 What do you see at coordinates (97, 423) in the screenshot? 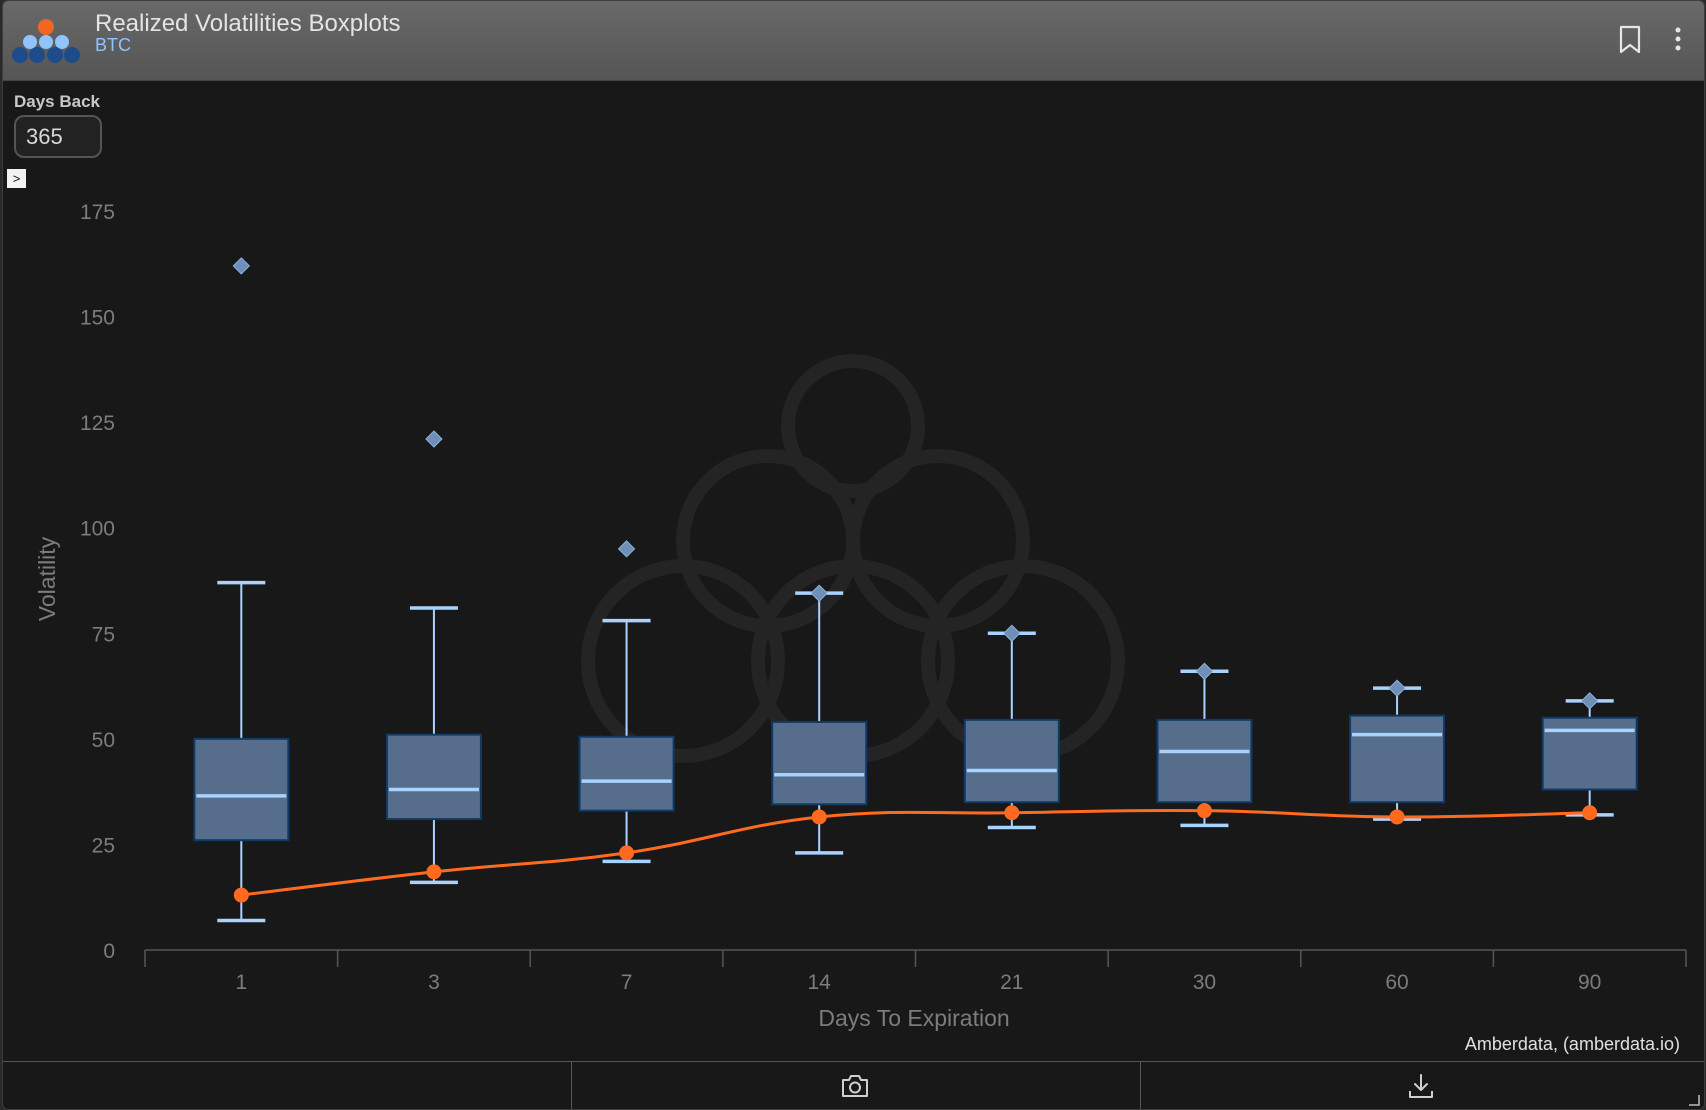
I see `y-tick-label: 125` at bounding box center [97, 423].